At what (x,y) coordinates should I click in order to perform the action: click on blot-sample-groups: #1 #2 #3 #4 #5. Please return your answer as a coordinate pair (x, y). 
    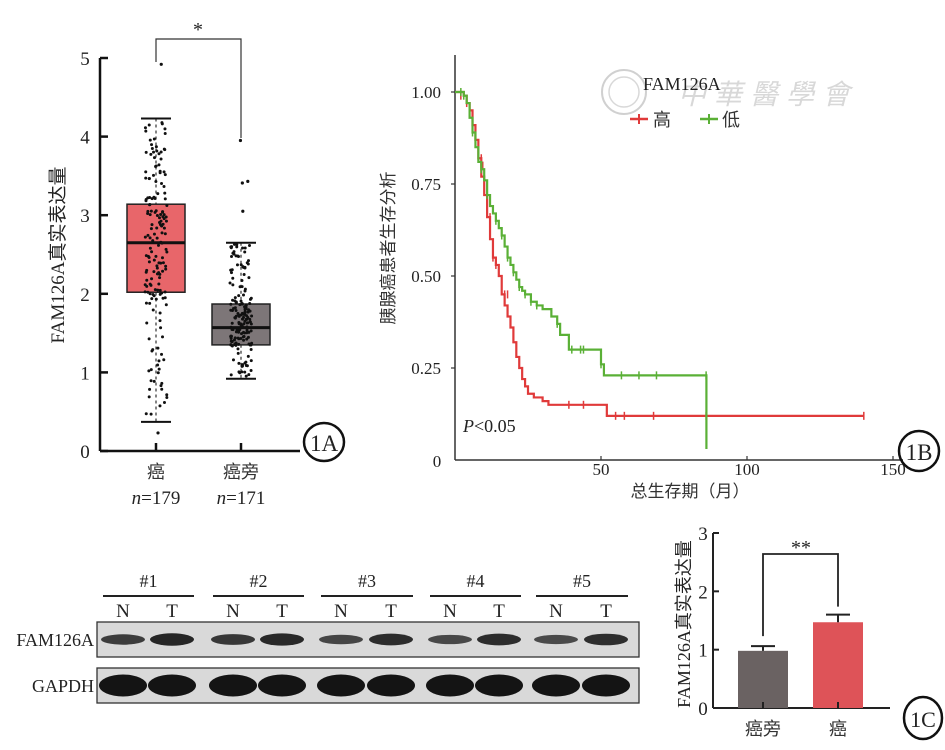
    Looking at the image, I should click on (365, 584).